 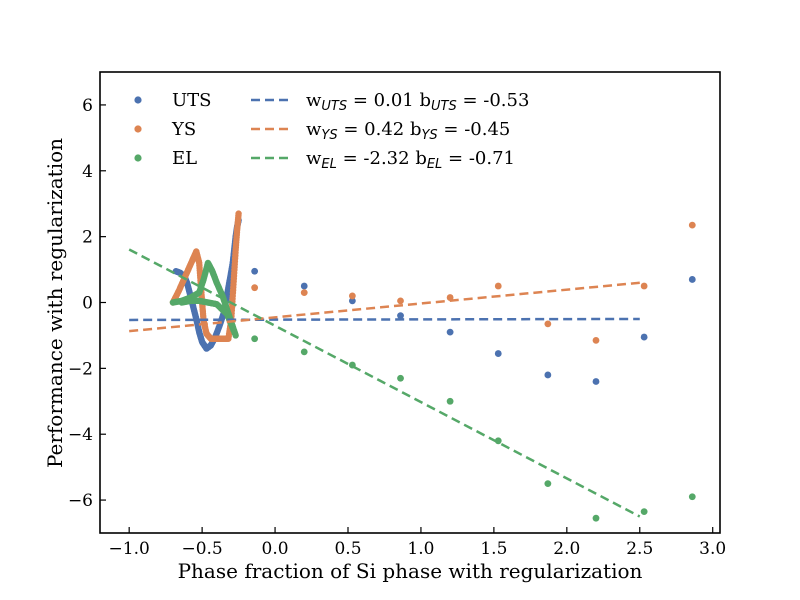 I want to click on y-tick-label: −4, so click(x=80, y=435).